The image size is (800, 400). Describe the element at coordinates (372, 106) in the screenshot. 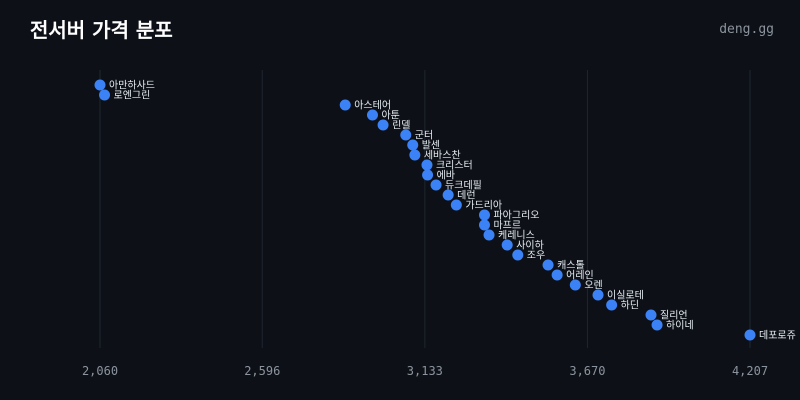

I see `point-label: 아스테어` at that location.